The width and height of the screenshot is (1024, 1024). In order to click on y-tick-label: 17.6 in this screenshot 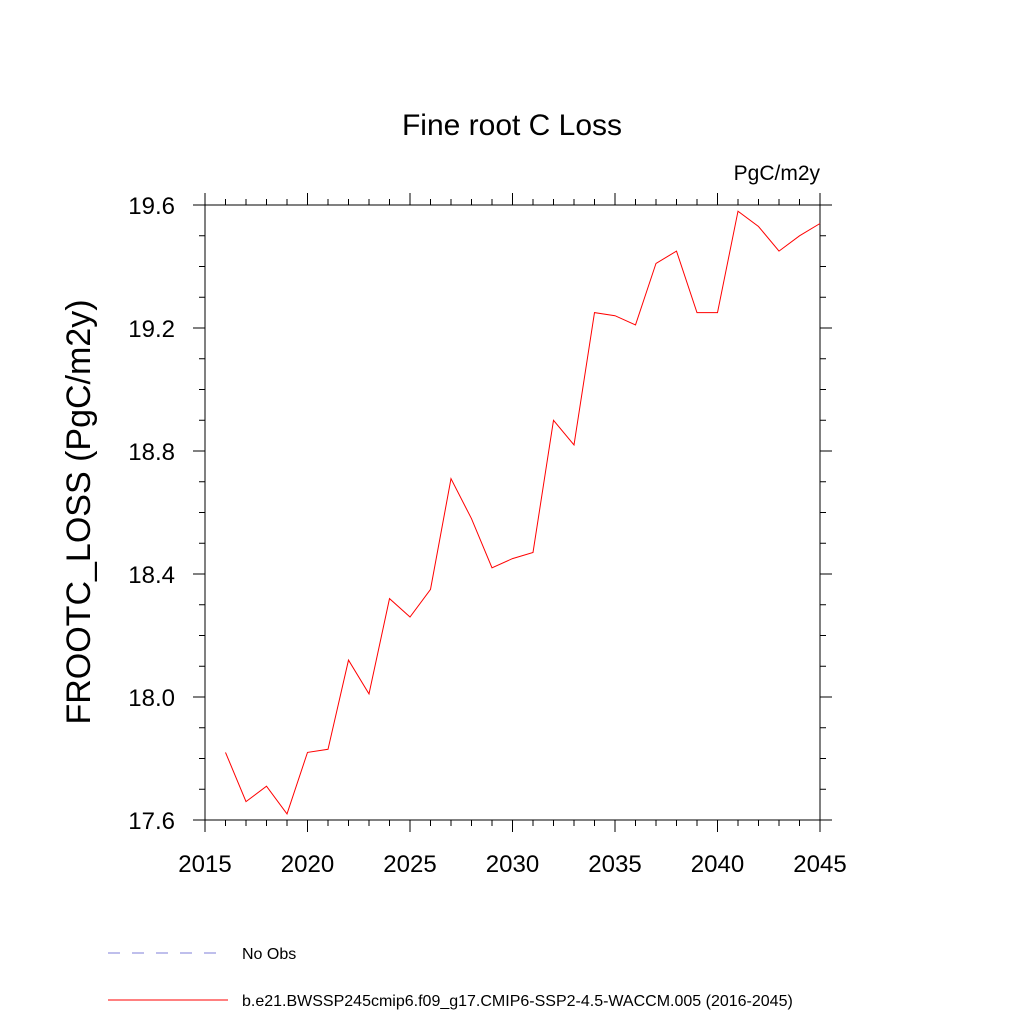, I will do `click(151, 821)`.